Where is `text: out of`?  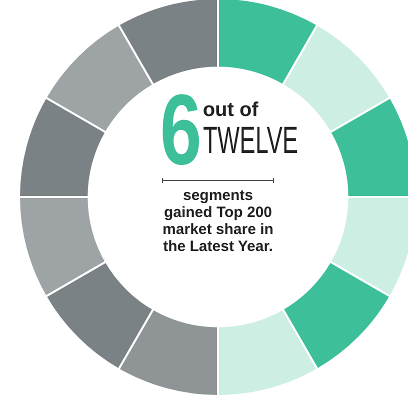 text: out of is located at coordinates (231, 110).